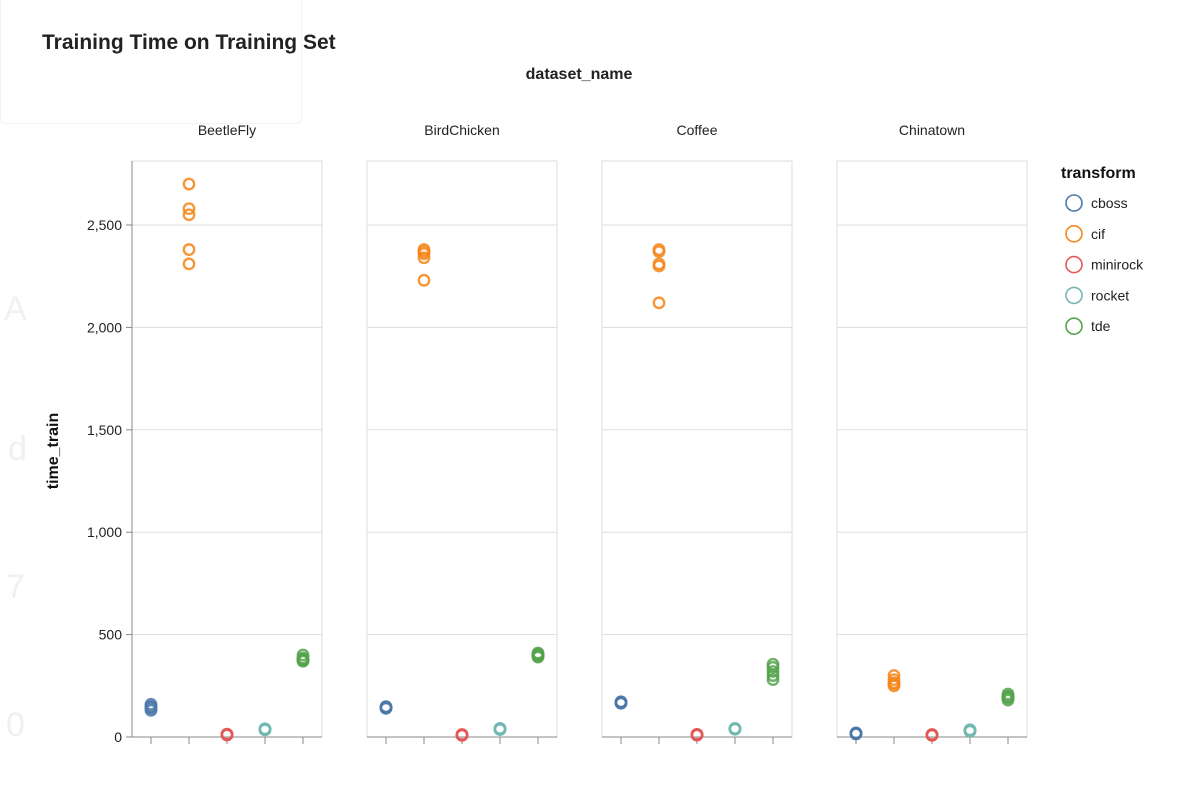 This screenshot has height=792, width=1192. I want to click on y-tick-label: 1,500, so click(104, 430).